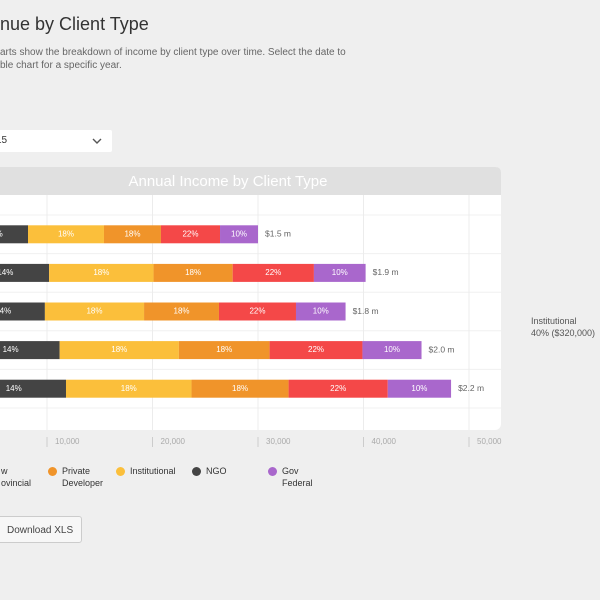  I want to click on legend-label: Institutional, so click(153, 471).